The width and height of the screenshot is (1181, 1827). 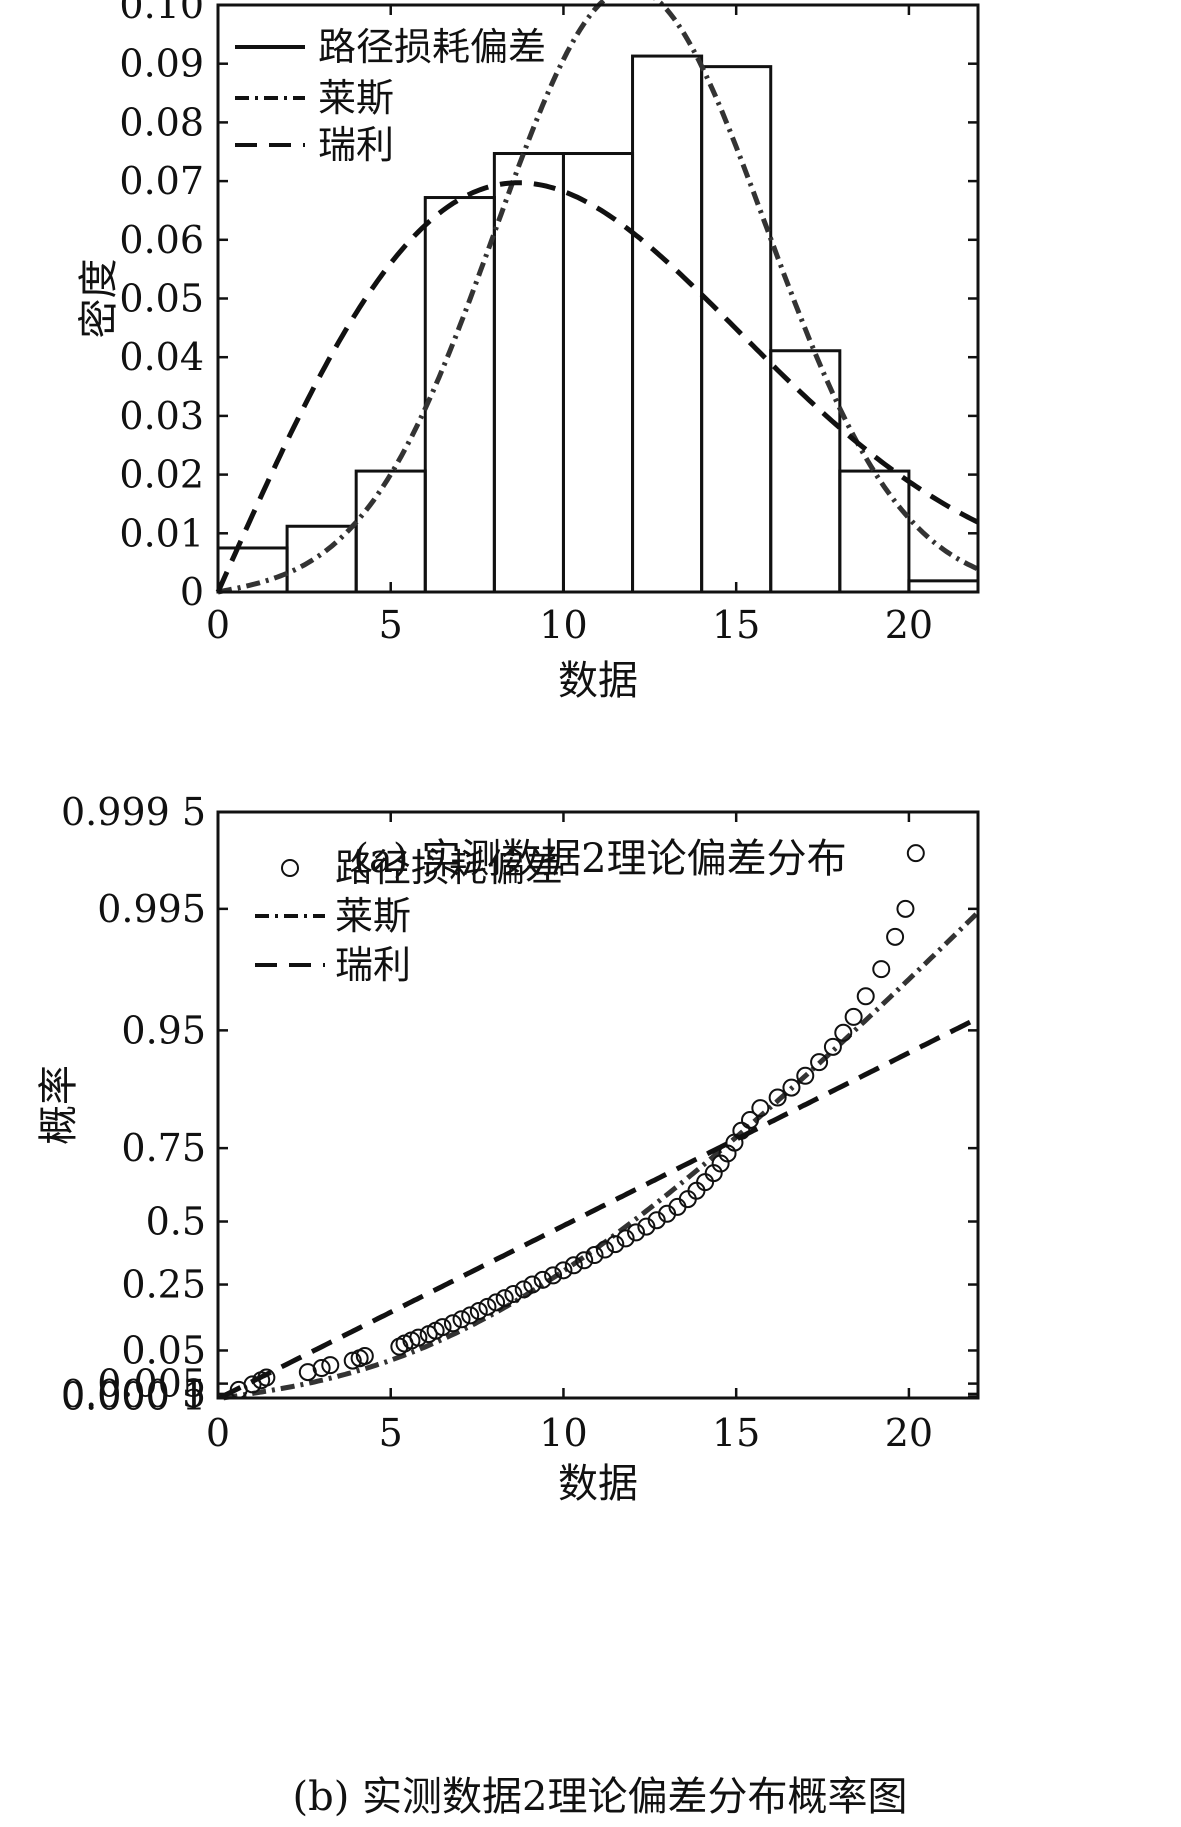 I want to click on y-tick-label-3: 0.05, so click(x=163, y=1350).